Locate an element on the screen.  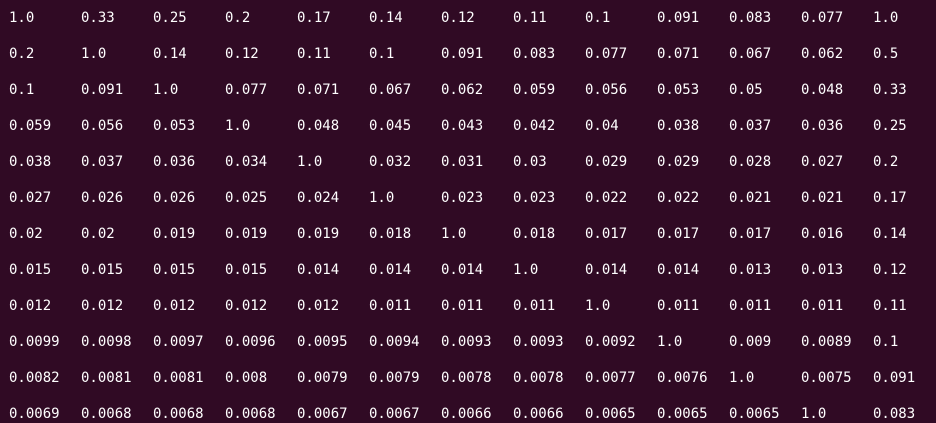
matrix-value: 0.026 is located at coordinates (174, 198).